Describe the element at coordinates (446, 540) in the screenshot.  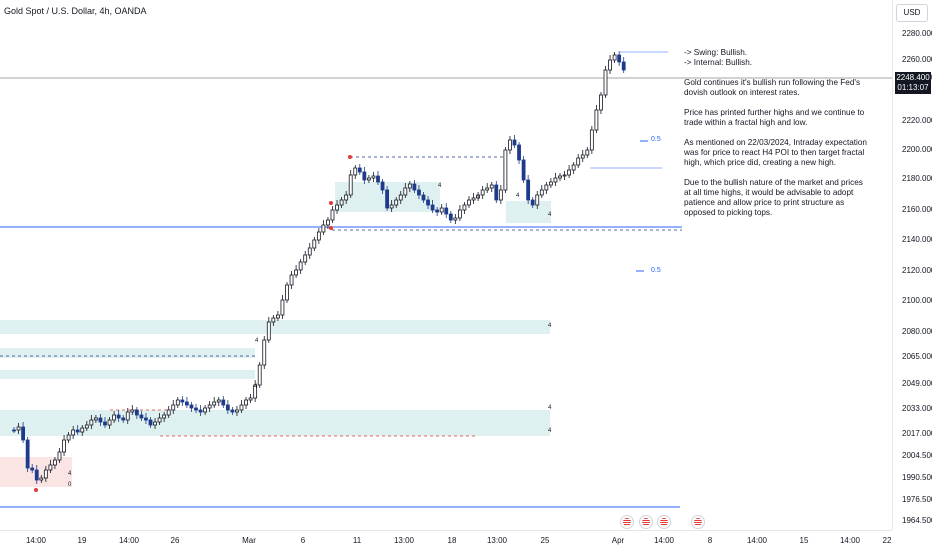
I see `time-axis` at that location.